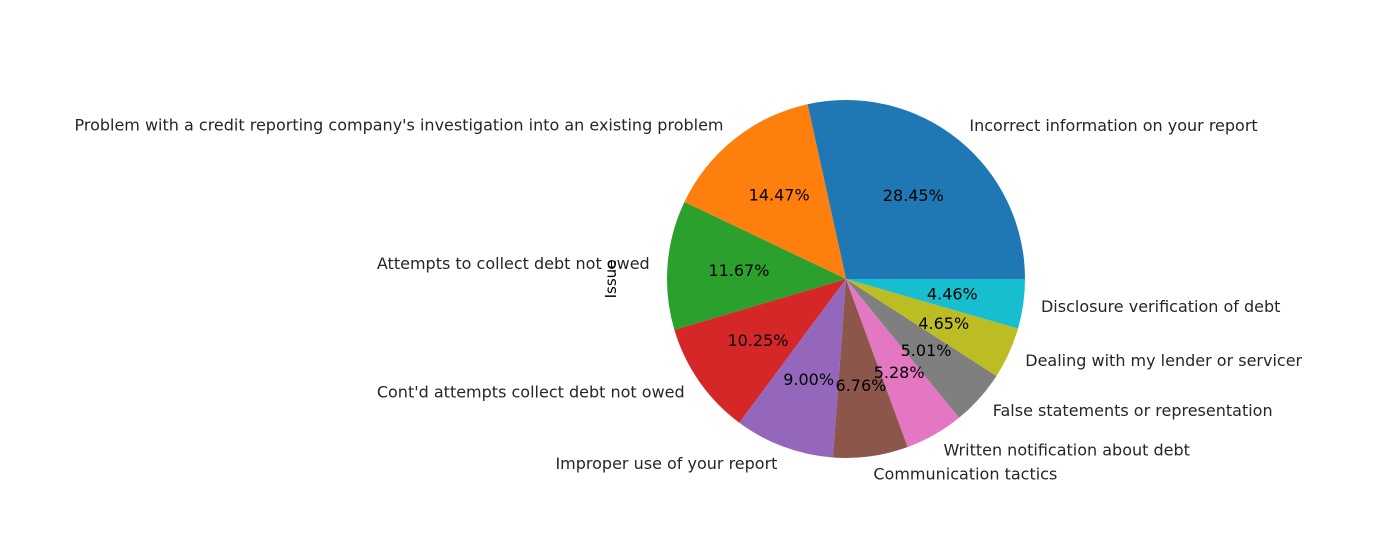  What do you see at coordinates (913, 195) in the screenshot?
I see `slice-percent-label: 28.45%` at bounding box center [913, 195].